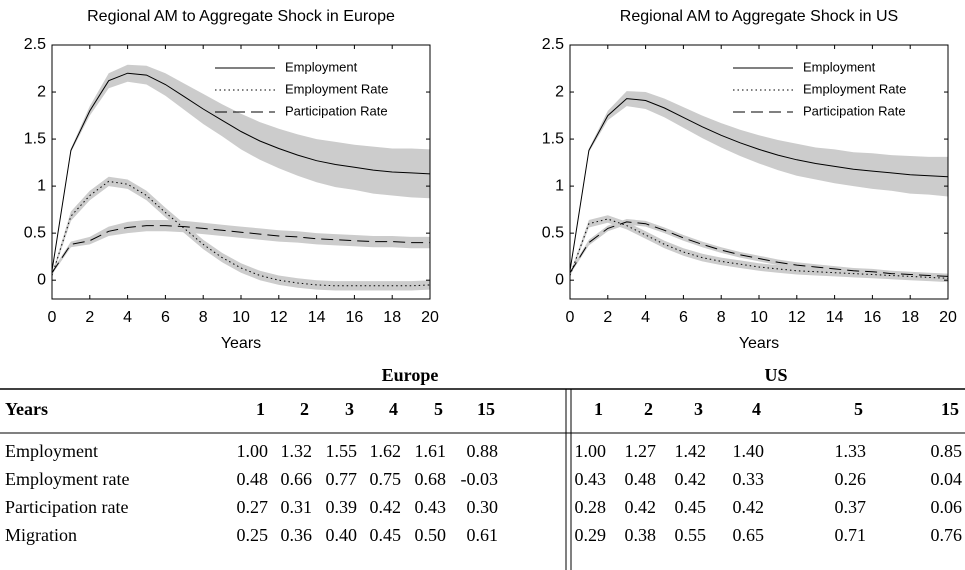 The width and height of the screenshot is (965, 570). I want to click on row-label: Migration, so click(41, 535).